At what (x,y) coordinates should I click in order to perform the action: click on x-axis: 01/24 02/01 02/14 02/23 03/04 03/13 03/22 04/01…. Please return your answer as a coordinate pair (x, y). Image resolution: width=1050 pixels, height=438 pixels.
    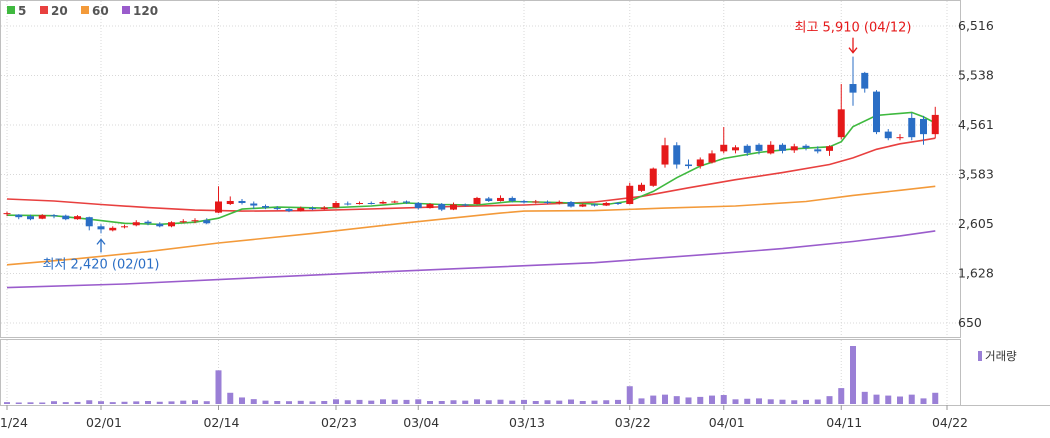
    Looking at the image, I should click on (484, 417).